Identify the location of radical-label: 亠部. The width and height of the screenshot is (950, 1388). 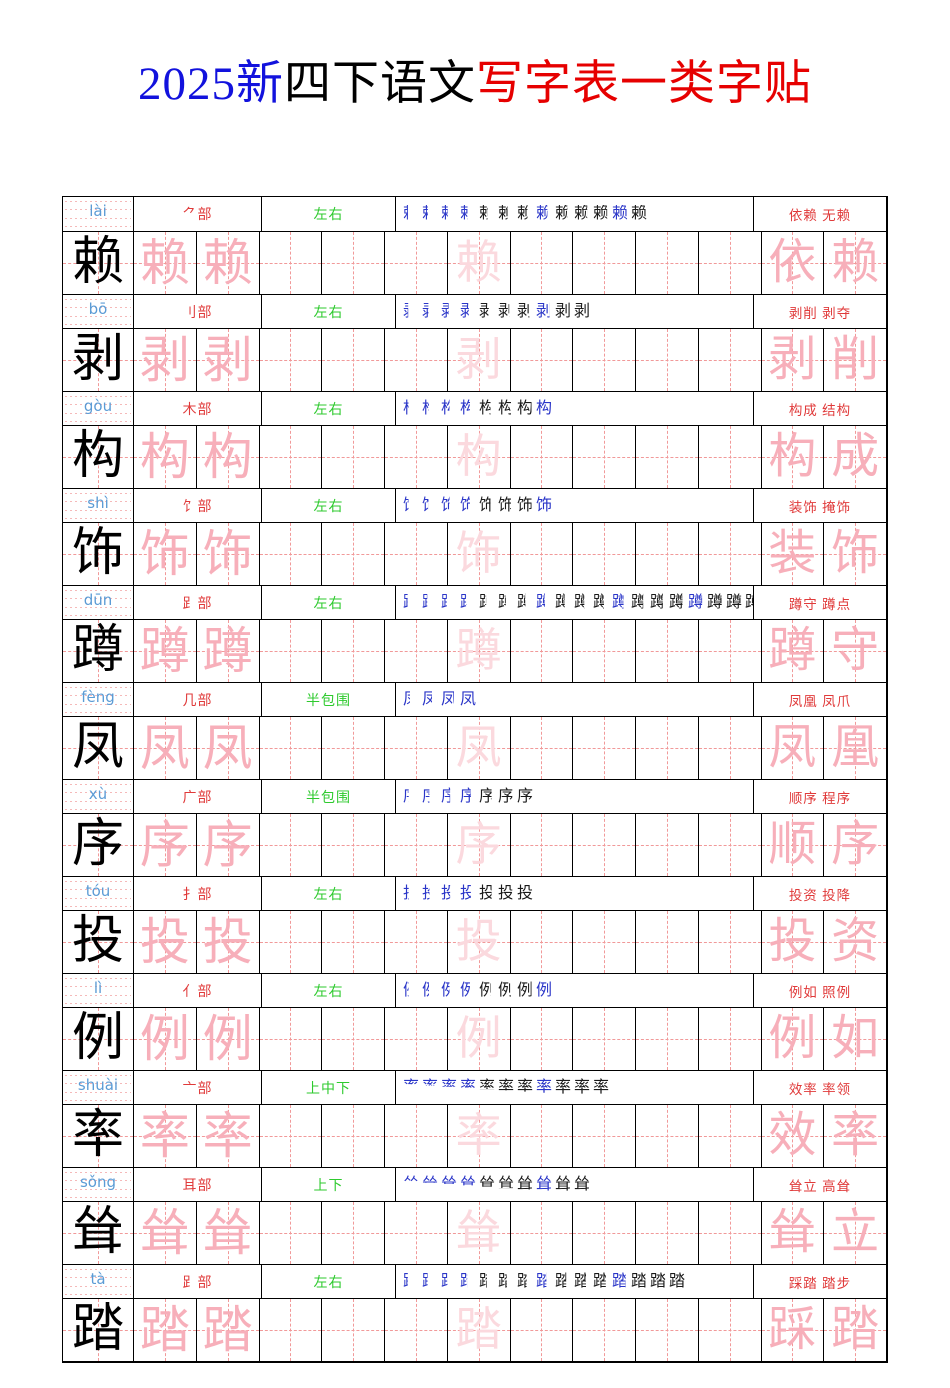
(197, 1087).